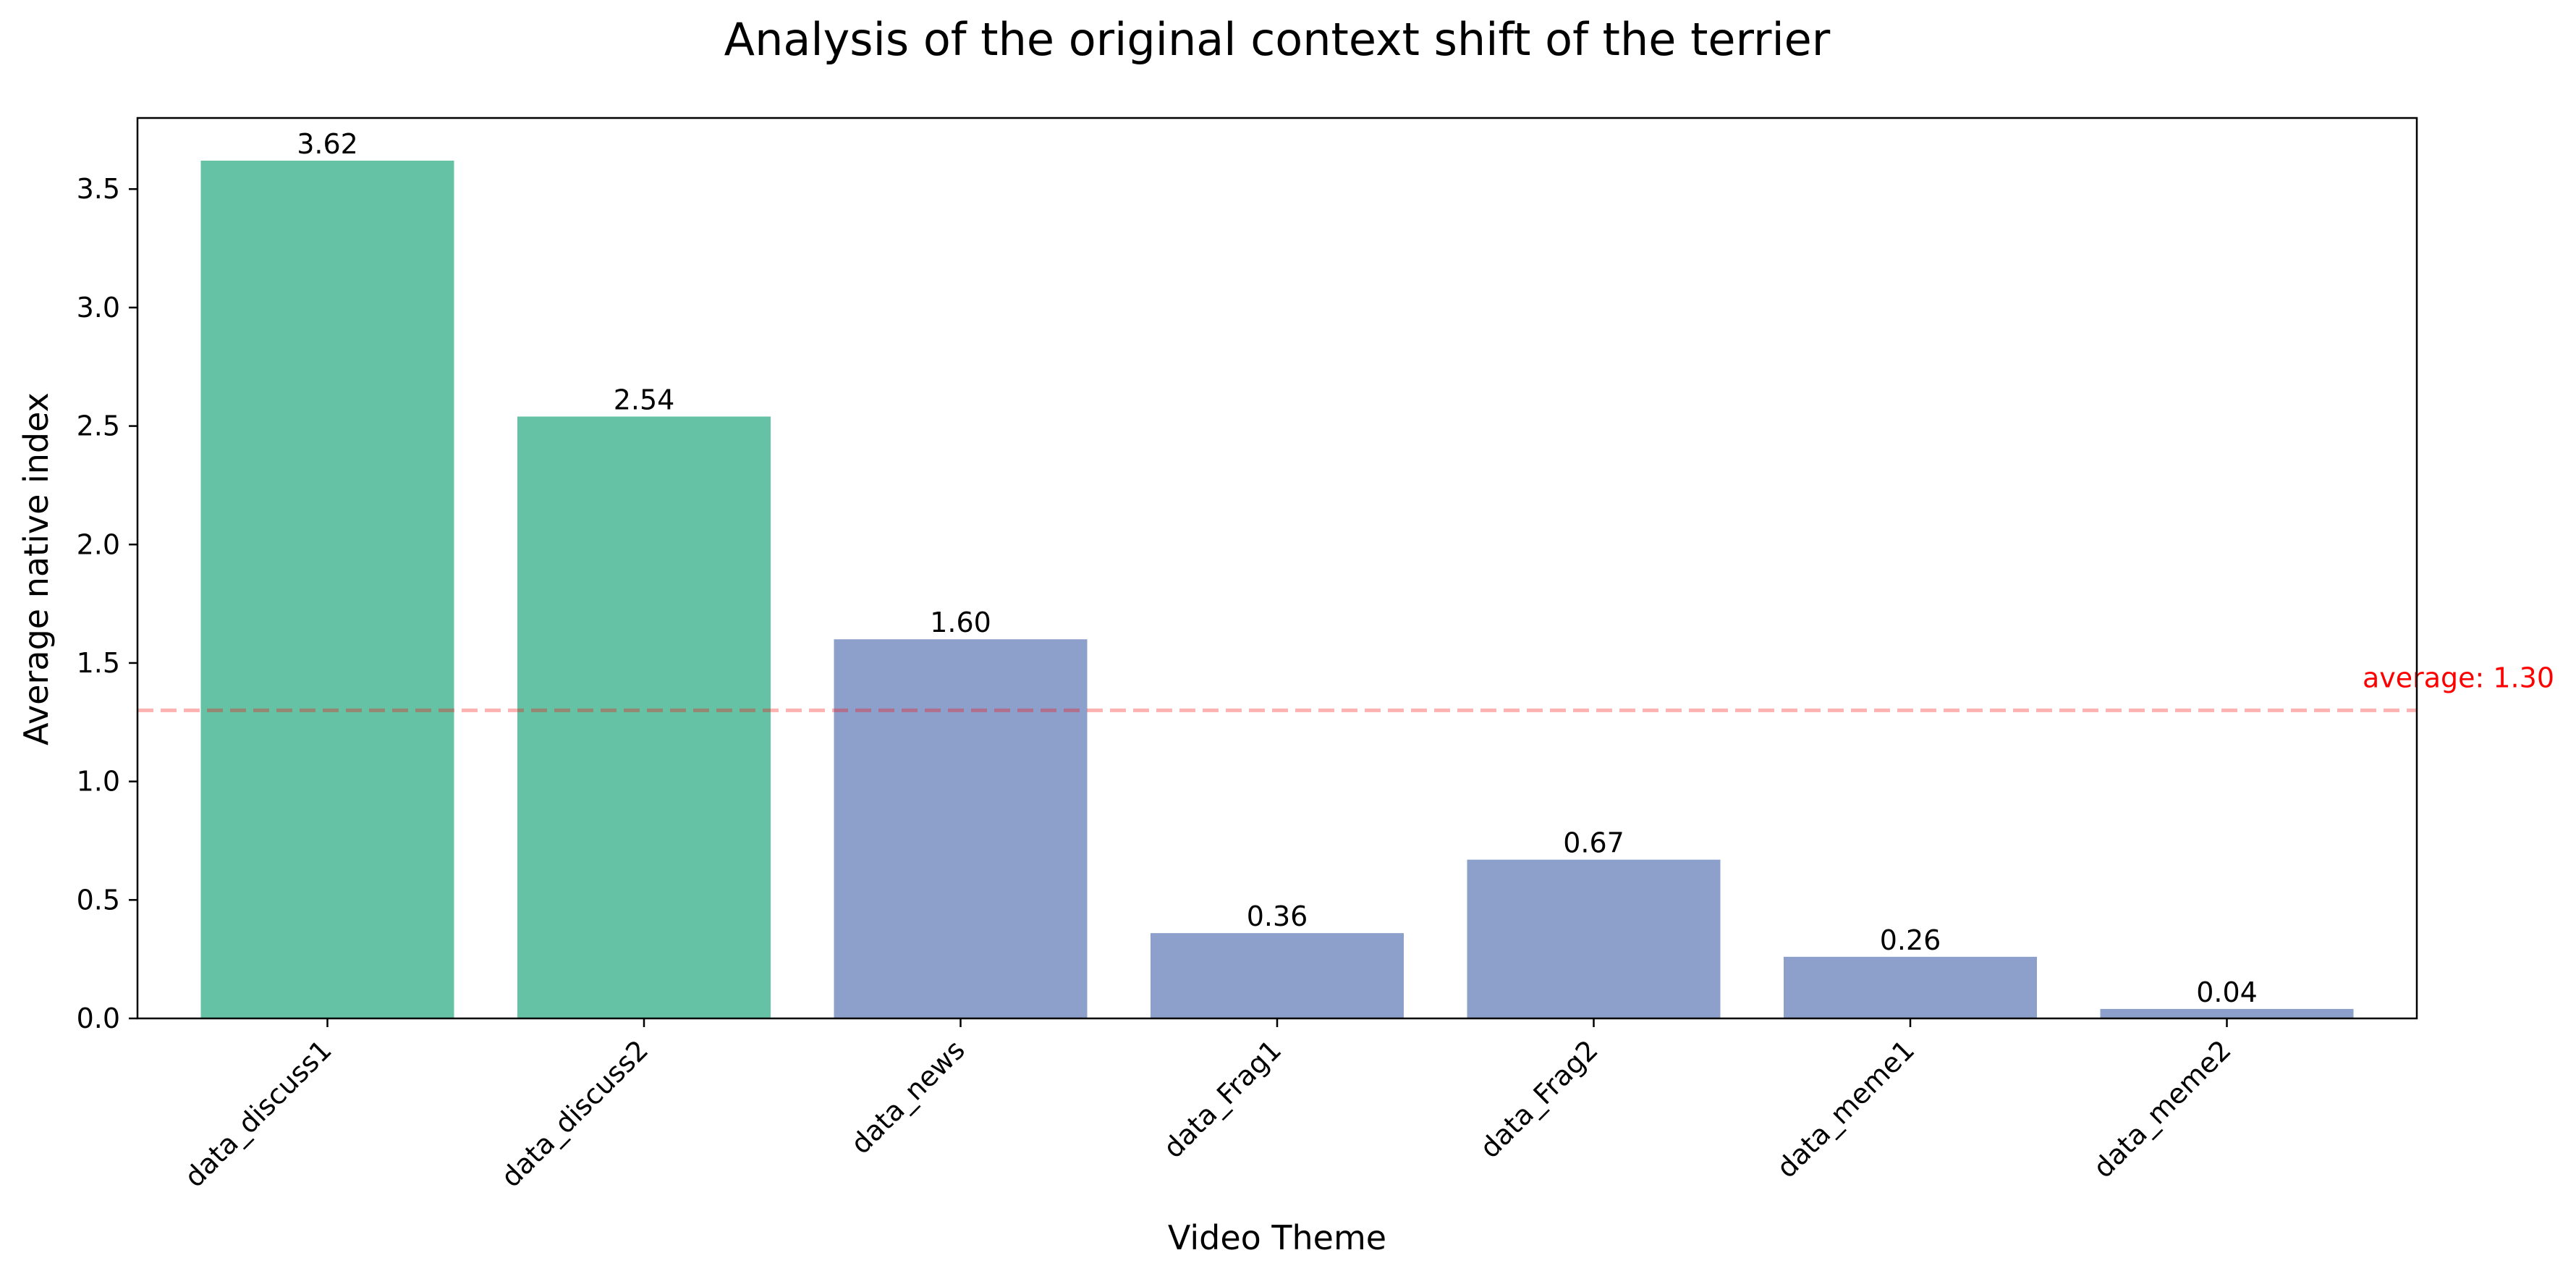  Describe the element at coordinates (574, 1113) in the screenshot. I see `x-tick-label: data_discuss2` at that location.